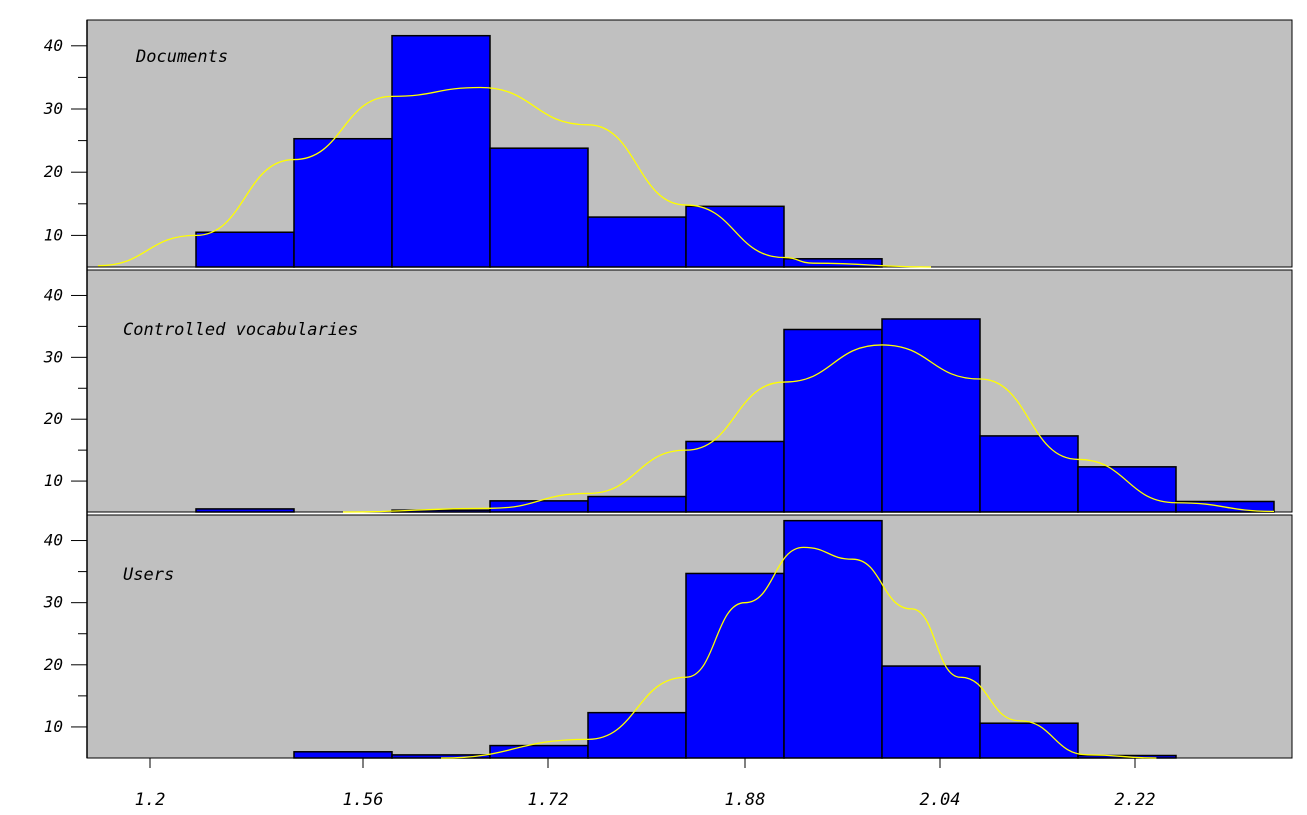  Describe the element at coordinates (148, 575) in the screenshot. I see `panel-label: Users` at that location.